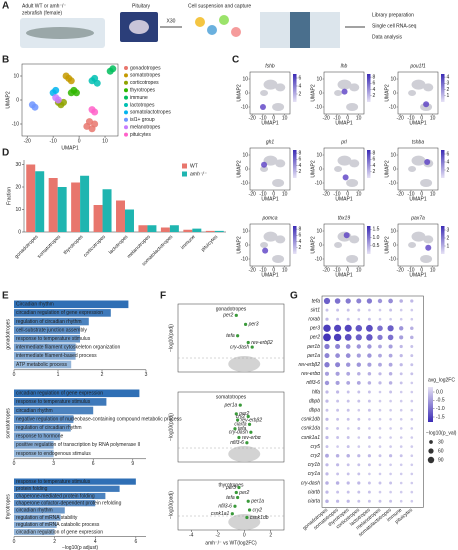 The image size is (458, 550). Describe the element at coordinates (231, 397) in the screenshot. I see `panel-title: somatotropes` at that location.